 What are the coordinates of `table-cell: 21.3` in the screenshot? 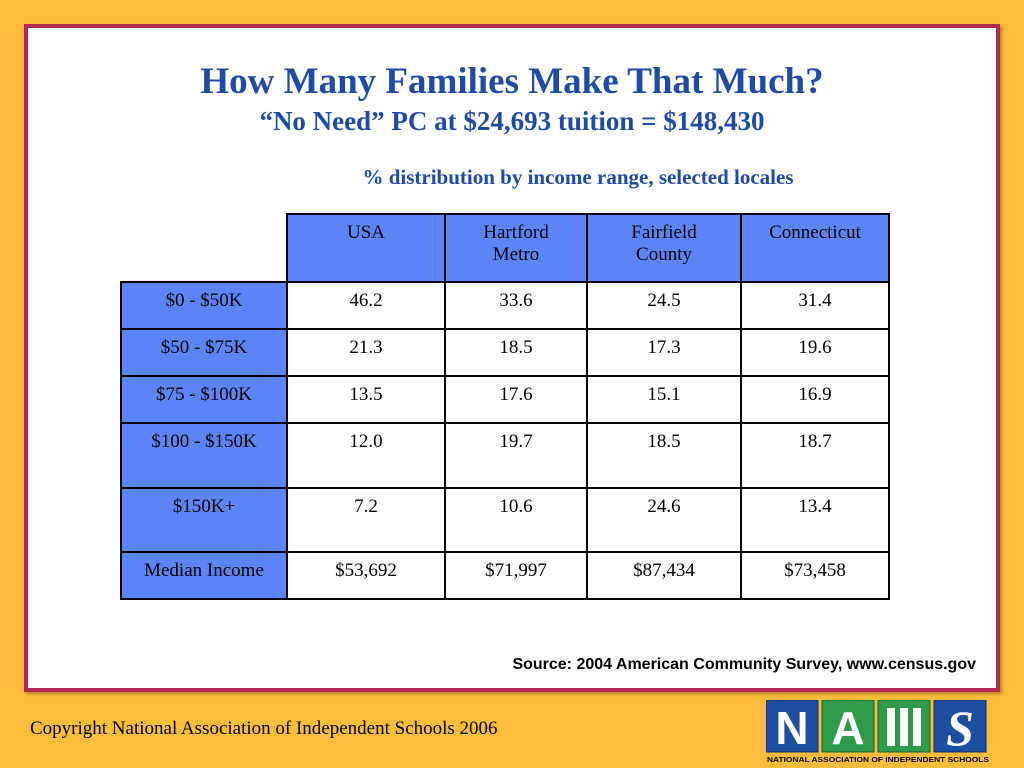 It's located at (366, 352).